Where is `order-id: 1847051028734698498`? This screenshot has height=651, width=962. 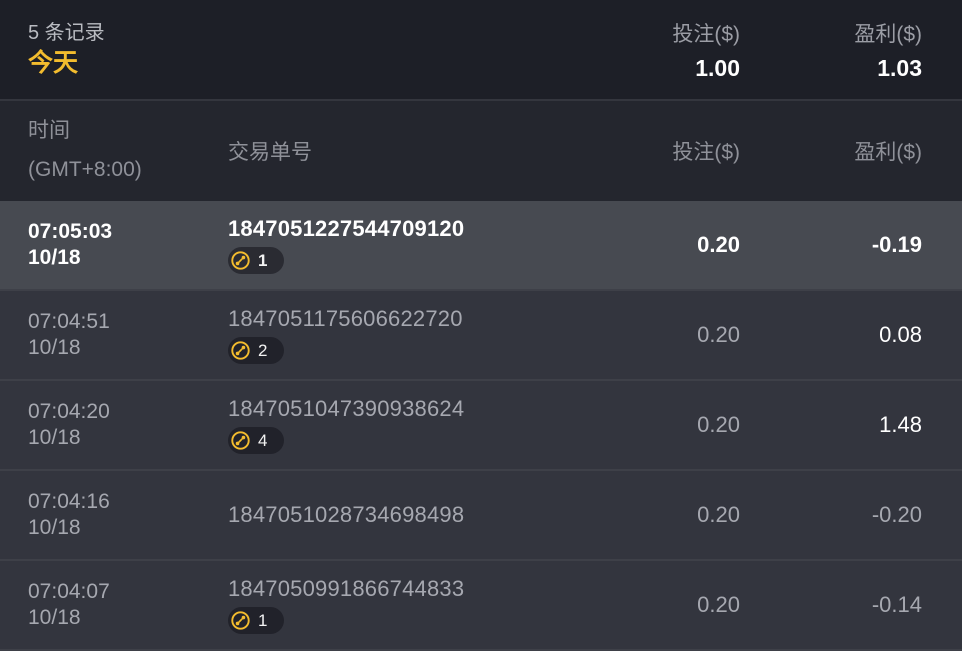 order-id: 1847051028734698498 is located at coordinates (346, 514).